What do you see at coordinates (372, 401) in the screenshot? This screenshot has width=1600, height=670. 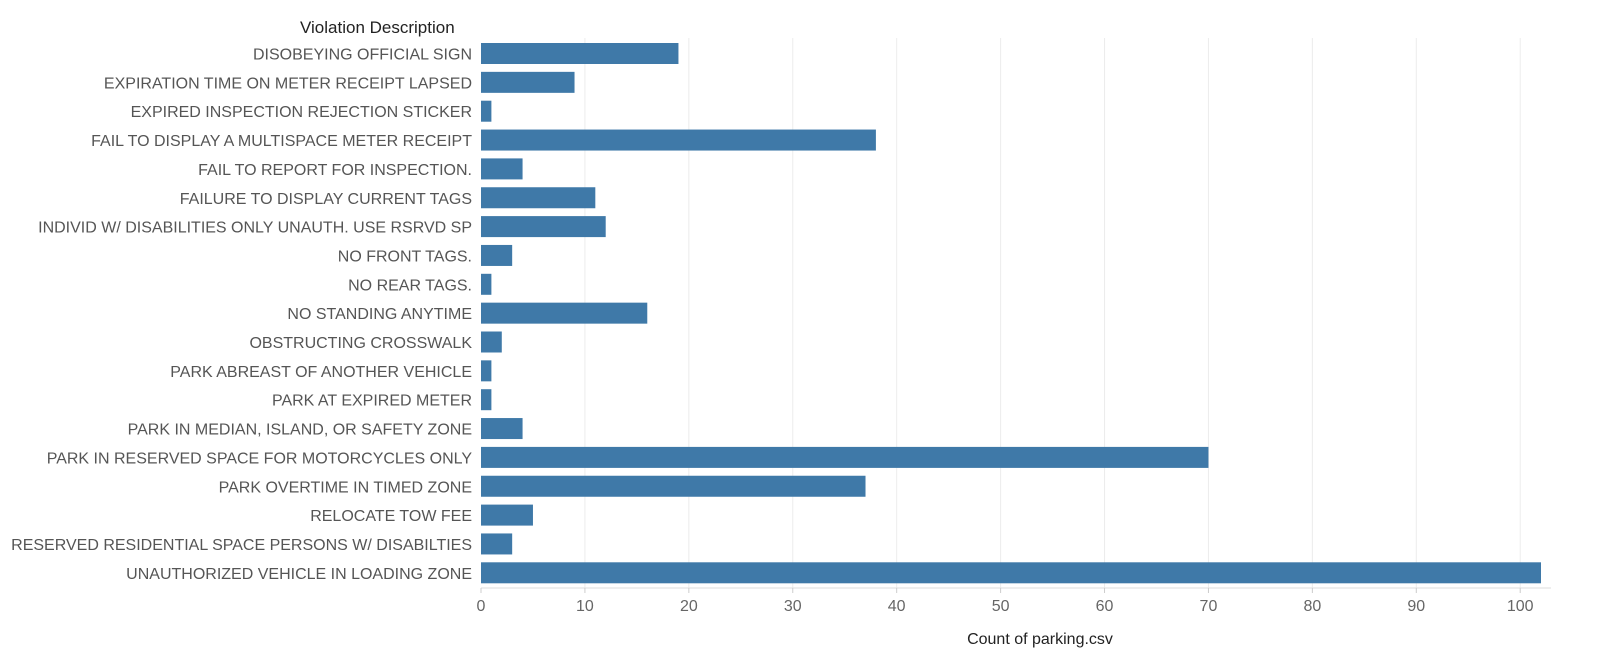 I see `category-label-12: PARK AT EXPIRED METER` at bounding box center [372, 401].